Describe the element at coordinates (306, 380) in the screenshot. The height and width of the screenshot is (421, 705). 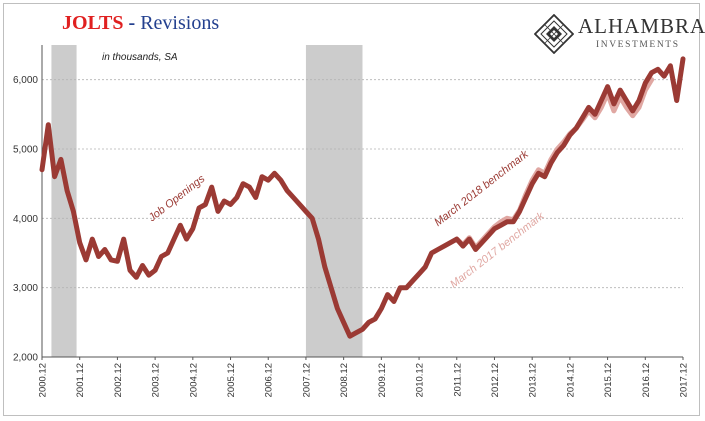
I see `x-tick-label: 2007.12` at that location.